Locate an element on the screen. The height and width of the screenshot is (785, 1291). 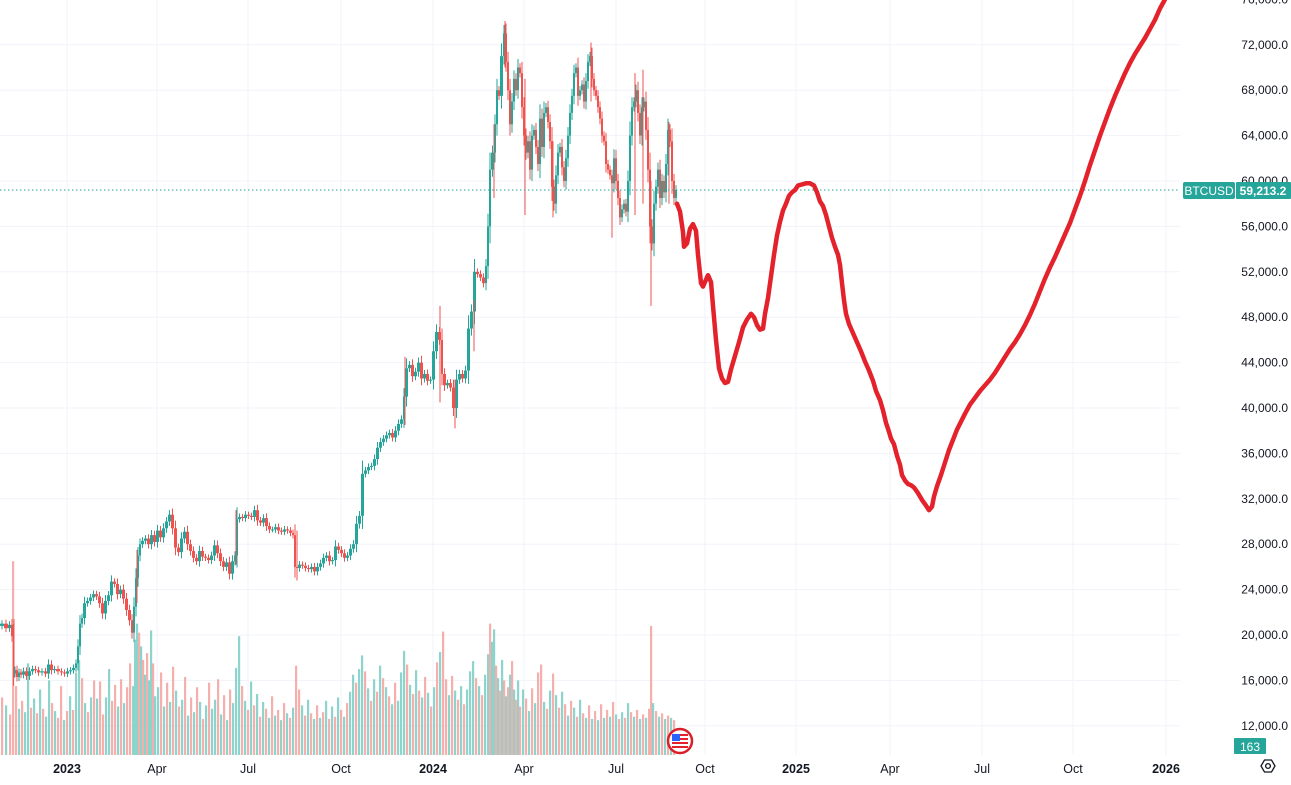
time-tick-label: 2026 is located at coordinates (1166, 769).